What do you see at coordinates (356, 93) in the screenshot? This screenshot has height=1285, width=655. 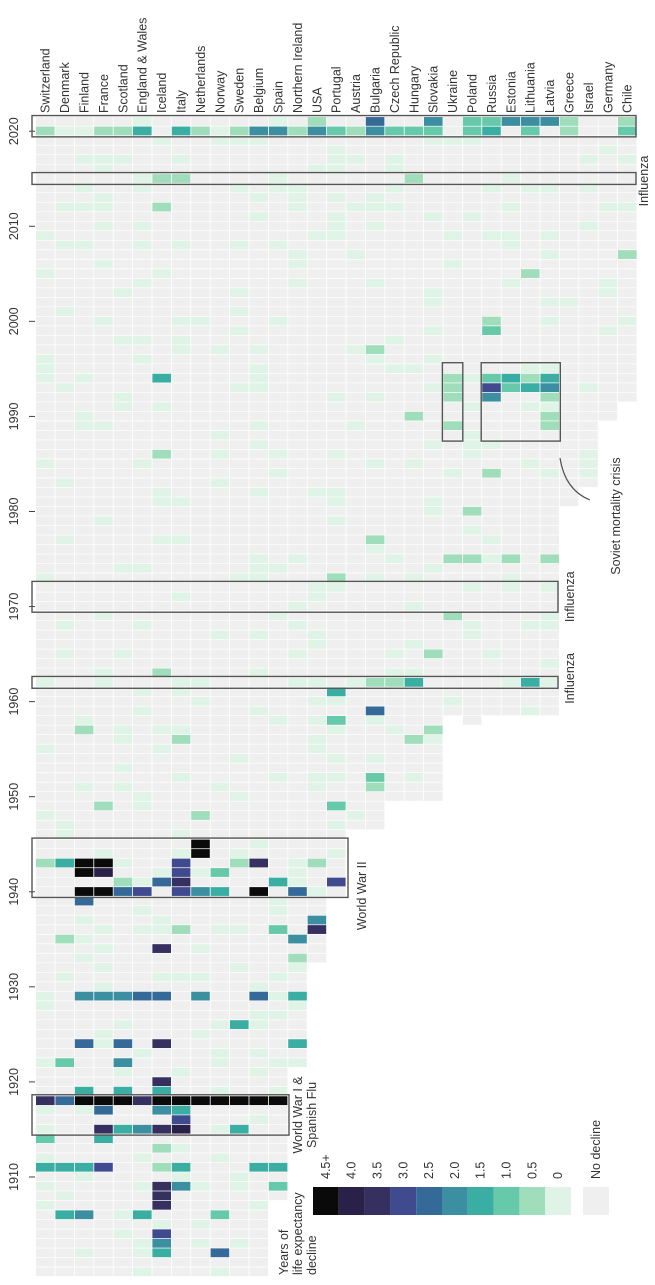 I see `country-label: Austria` at bounding box center [356, 93].